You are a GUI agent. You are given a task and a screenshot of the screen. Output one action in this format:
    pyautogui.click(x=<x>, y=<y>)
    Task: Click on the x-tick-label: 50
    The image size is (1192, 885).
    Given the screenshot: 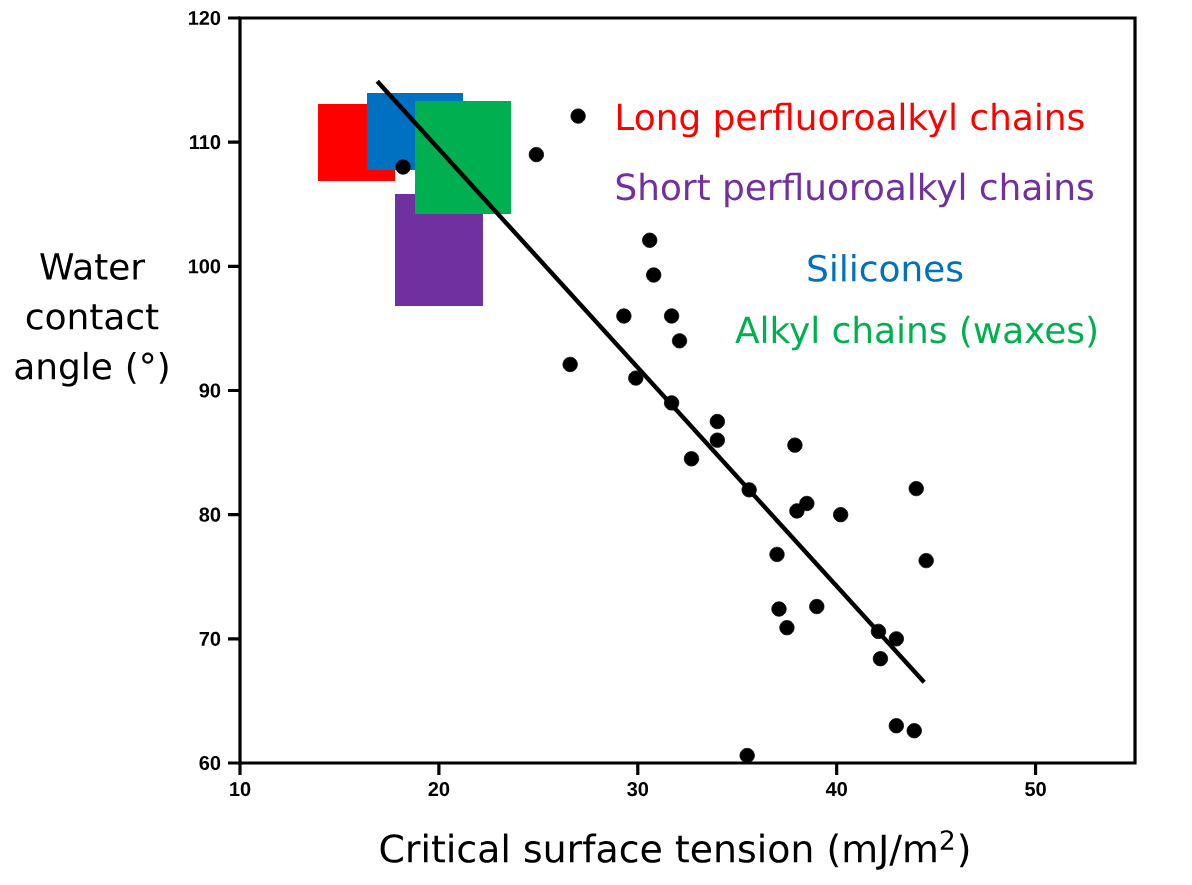 What is the action you would take?
    pyautogui.click(x=1035, y=789)
    